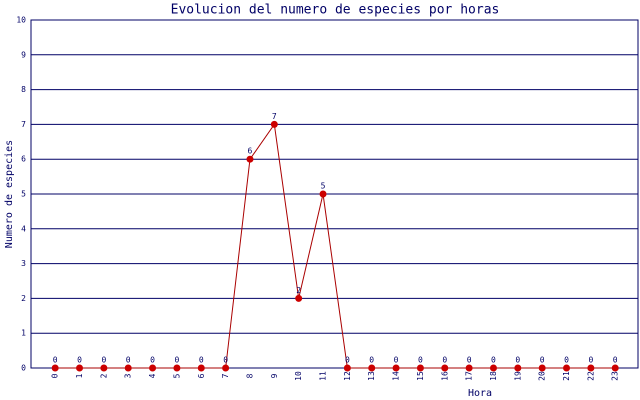 This screenshot has height=400, width=640. I want to click on data-label: 7, so click(274, 116).